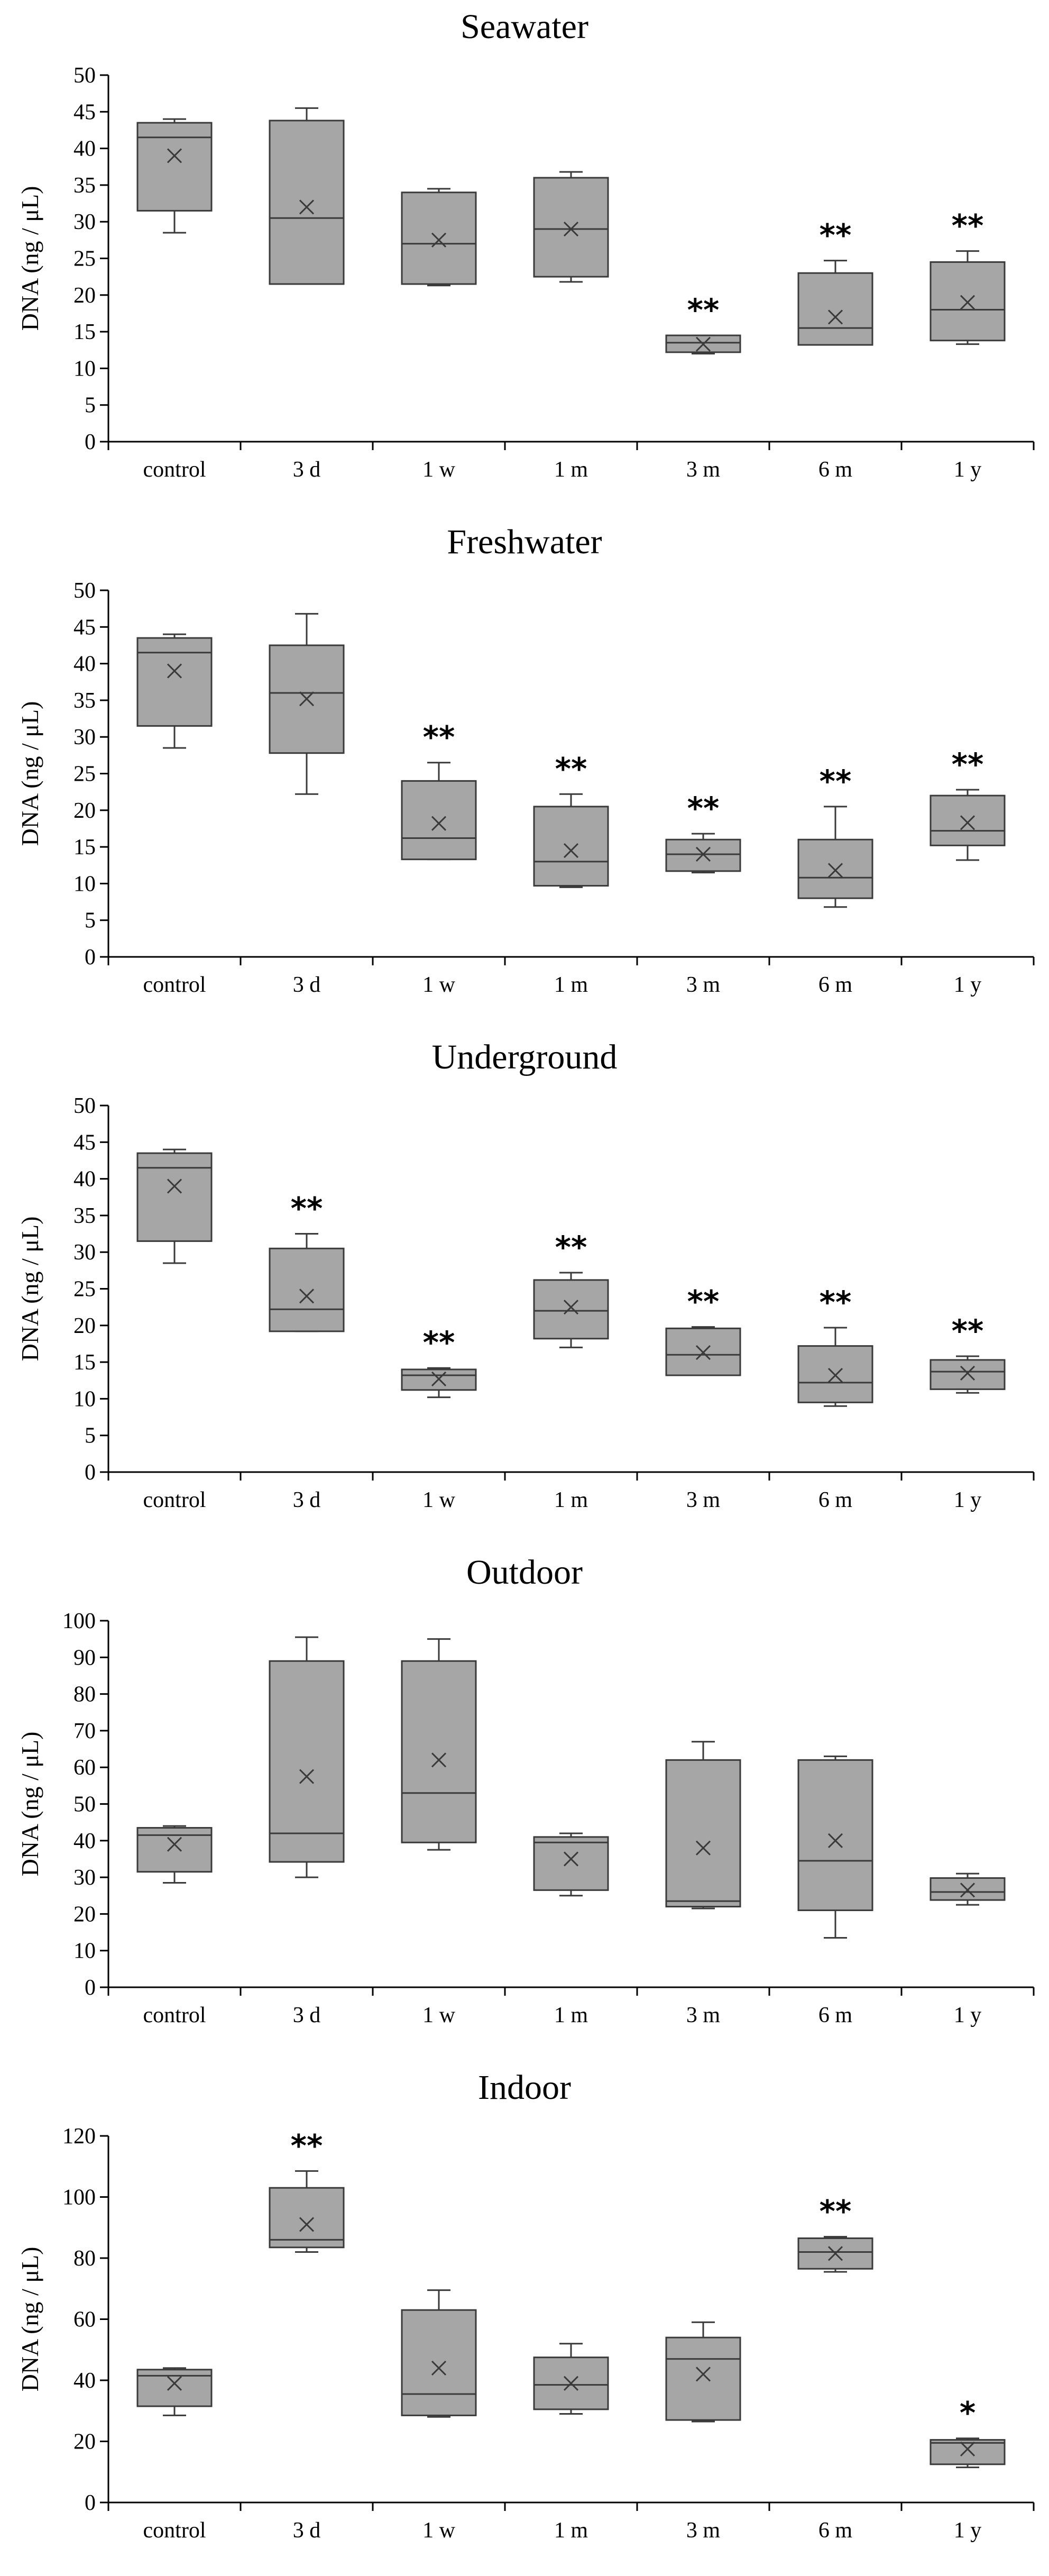  What do you see at coordinates (835, 1500) in the screenshot?
I see `x-tick-label: 6 m` at bounding box center [835, 1500].